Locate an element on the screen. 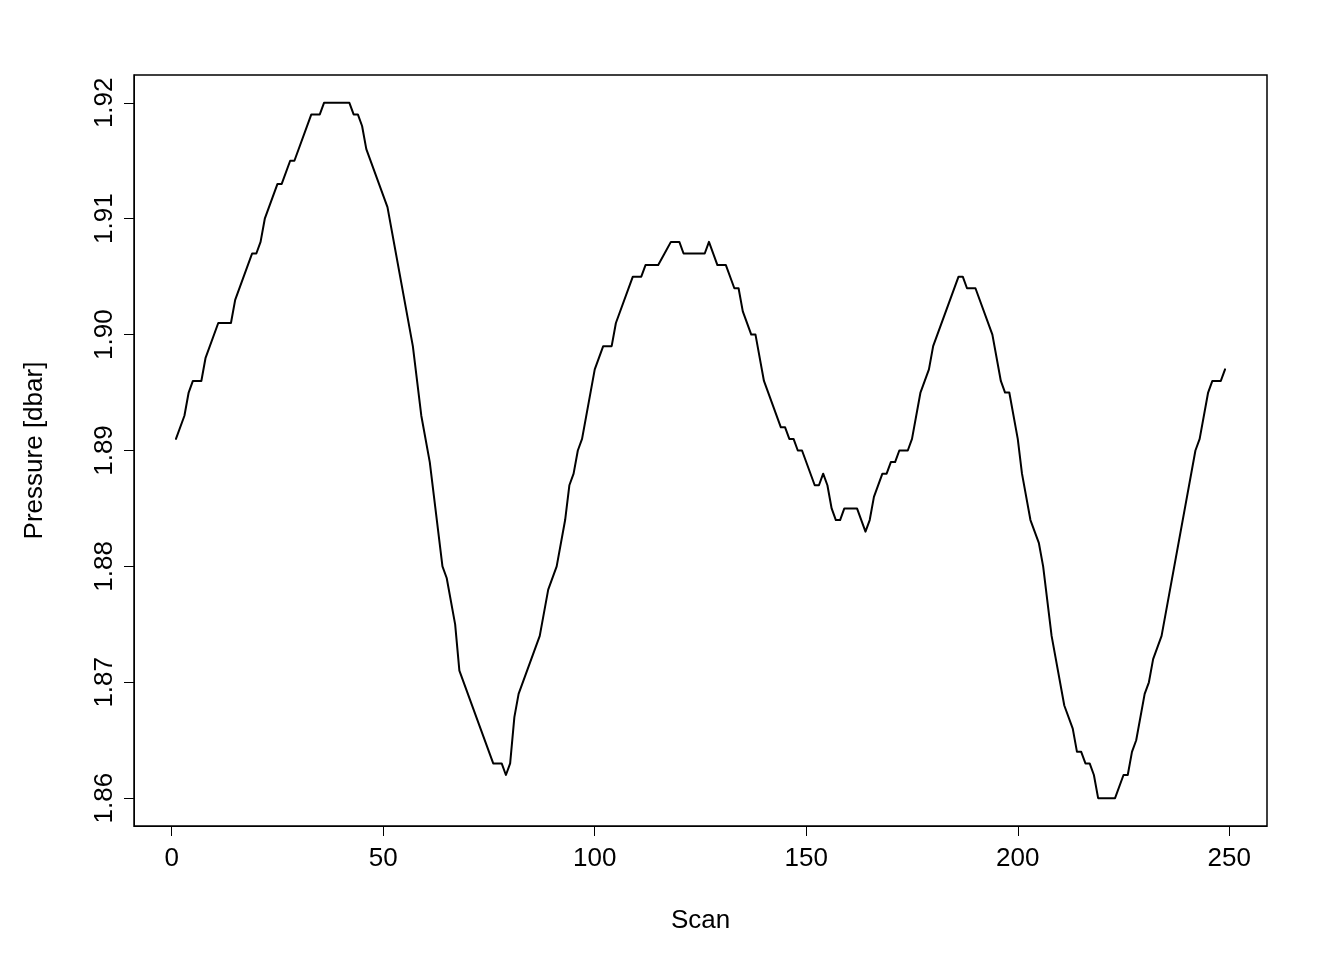 This screenshot has height=960, width=1344. y-tick-label: 1.86 is located at coordinates (103, 798).